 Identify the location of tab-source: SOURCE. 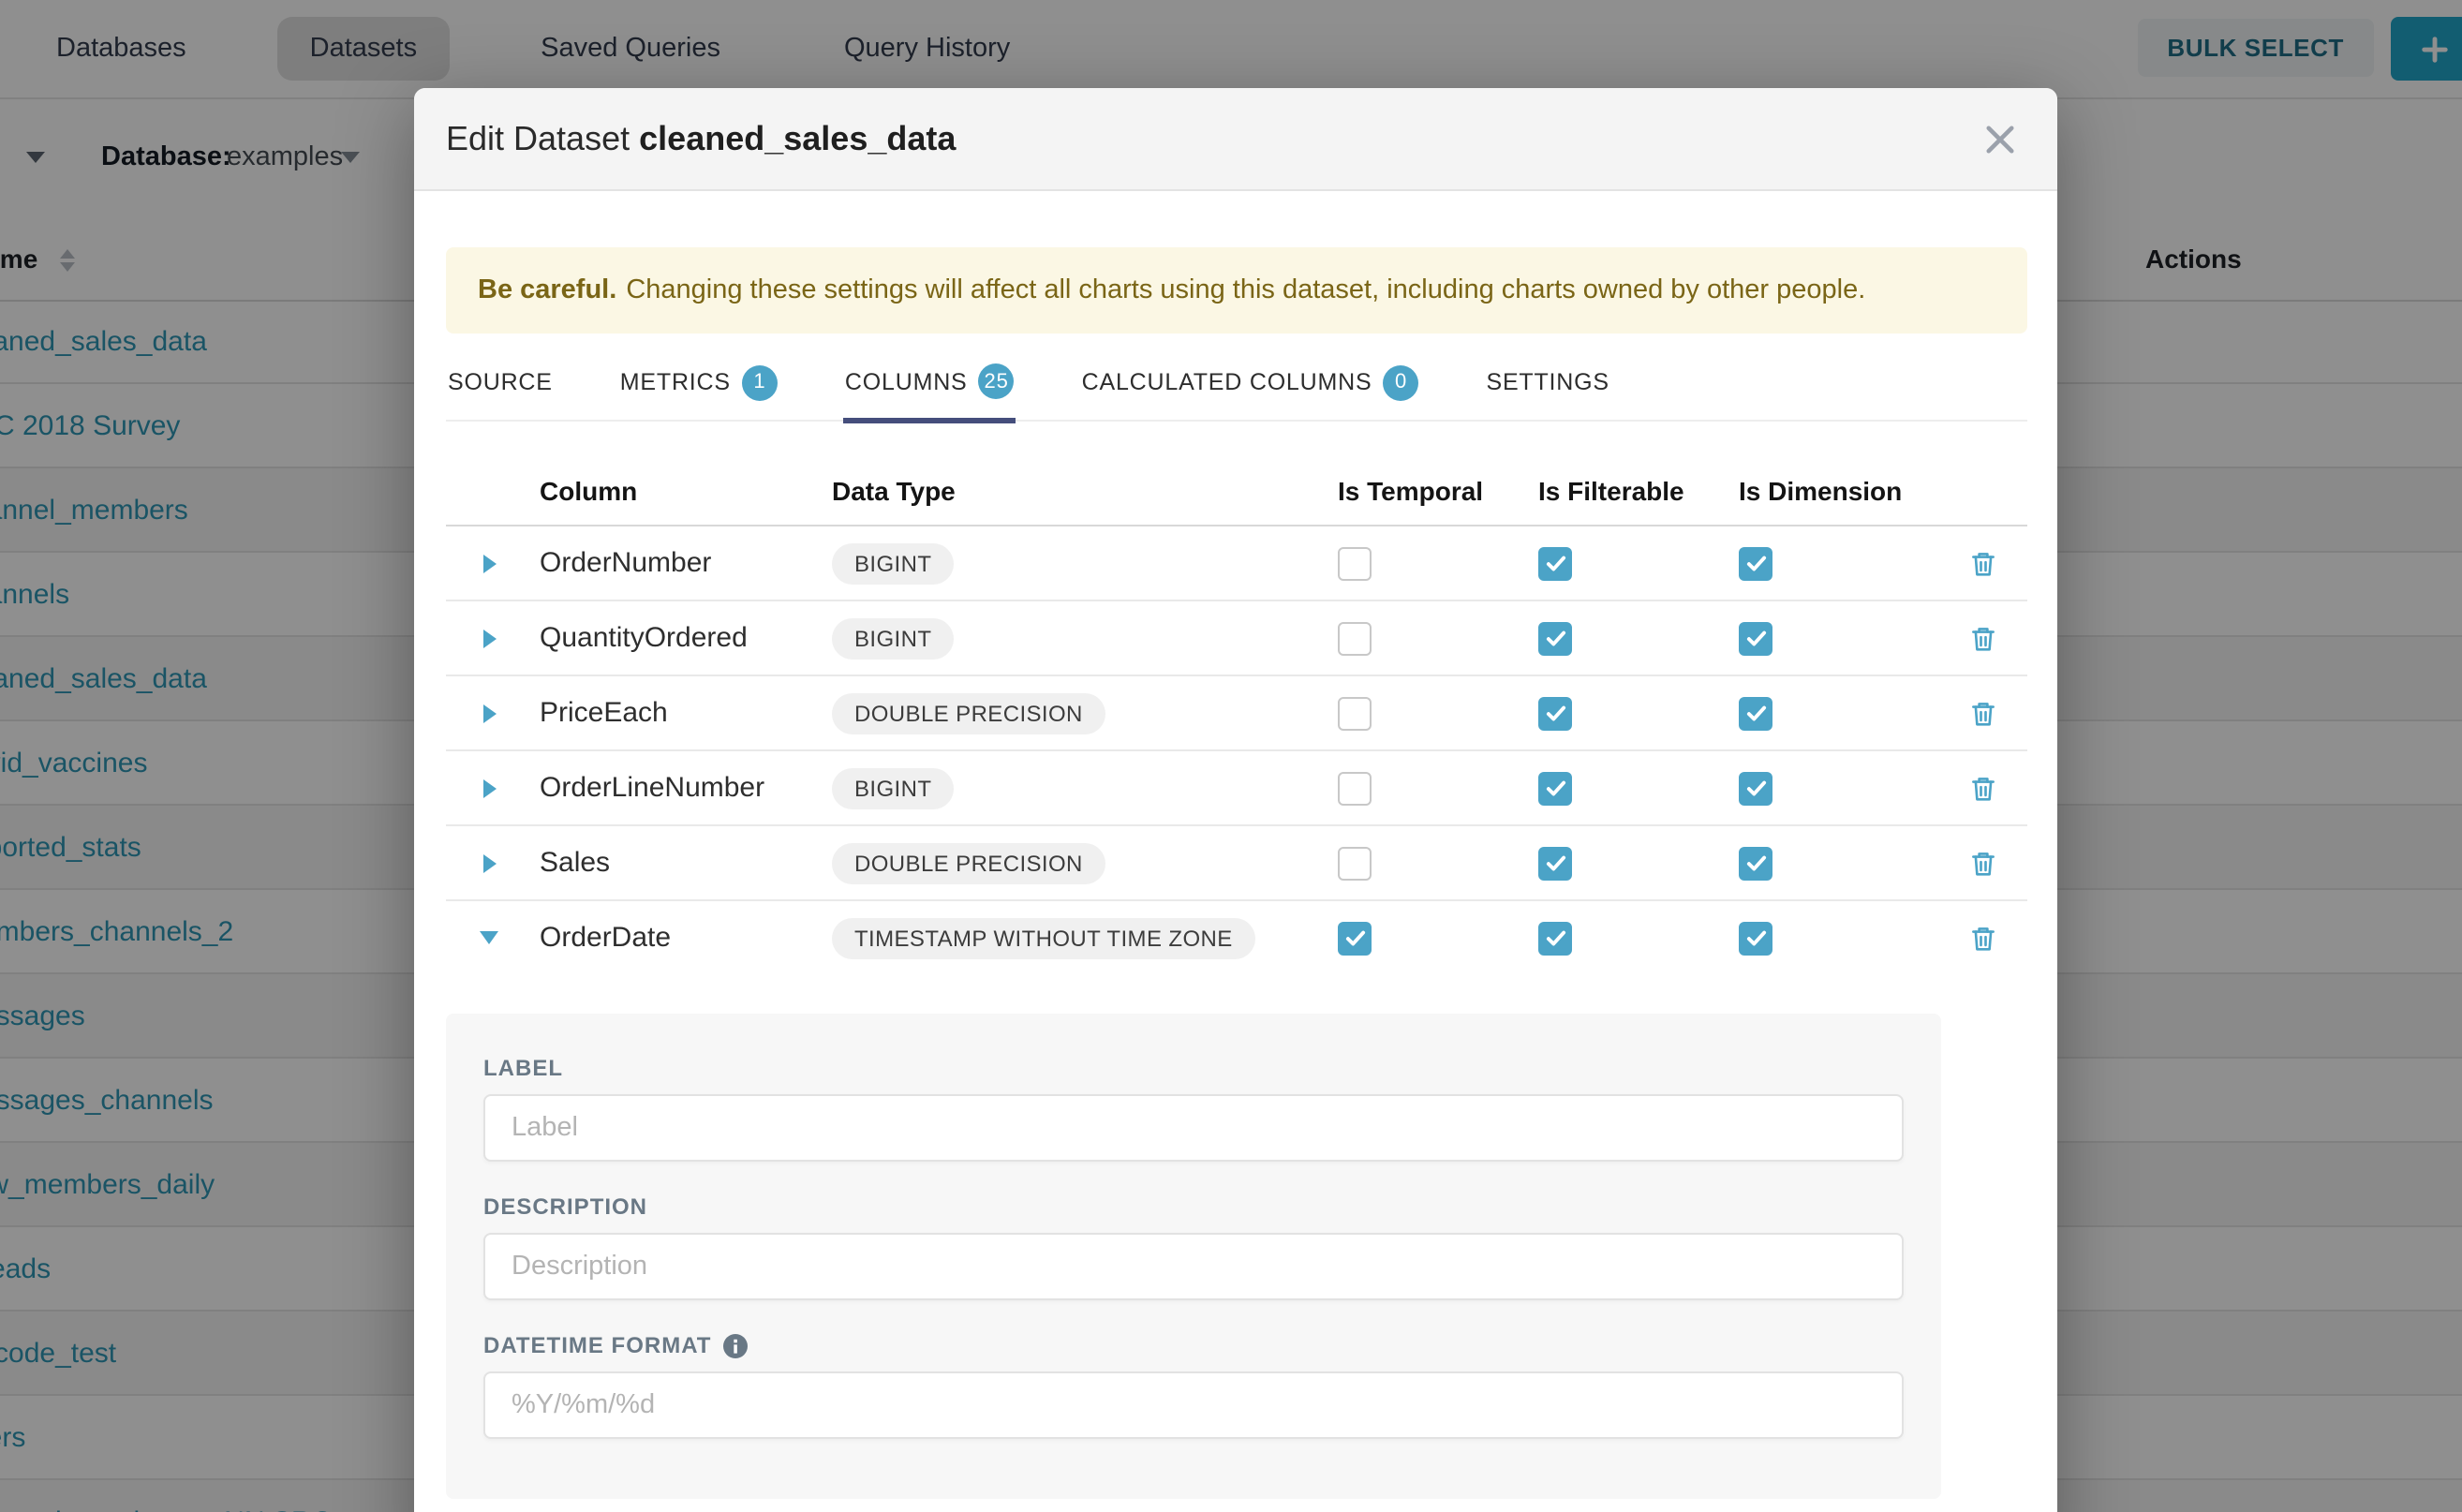
(501, 390).